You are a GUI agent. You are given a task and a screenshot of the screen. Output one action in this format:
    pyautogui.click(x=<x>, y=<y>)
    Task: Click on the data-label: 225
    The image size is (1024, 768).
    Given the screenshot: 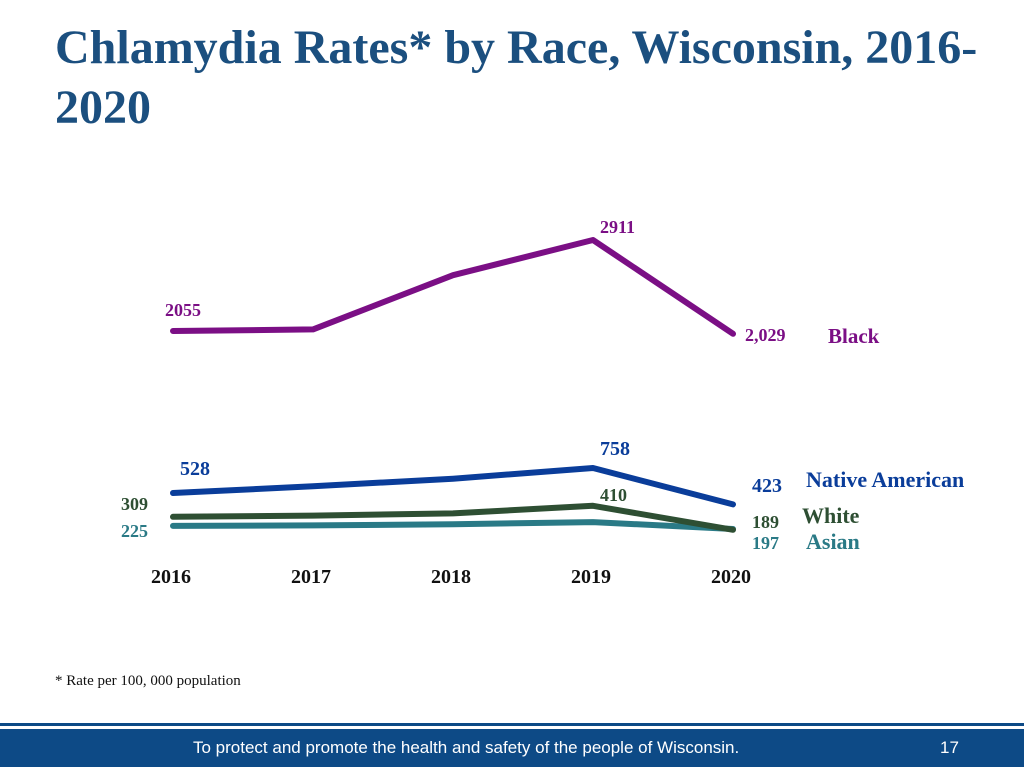 What is the action you would take?
    pyautogui.click(x=134, y=531)
    